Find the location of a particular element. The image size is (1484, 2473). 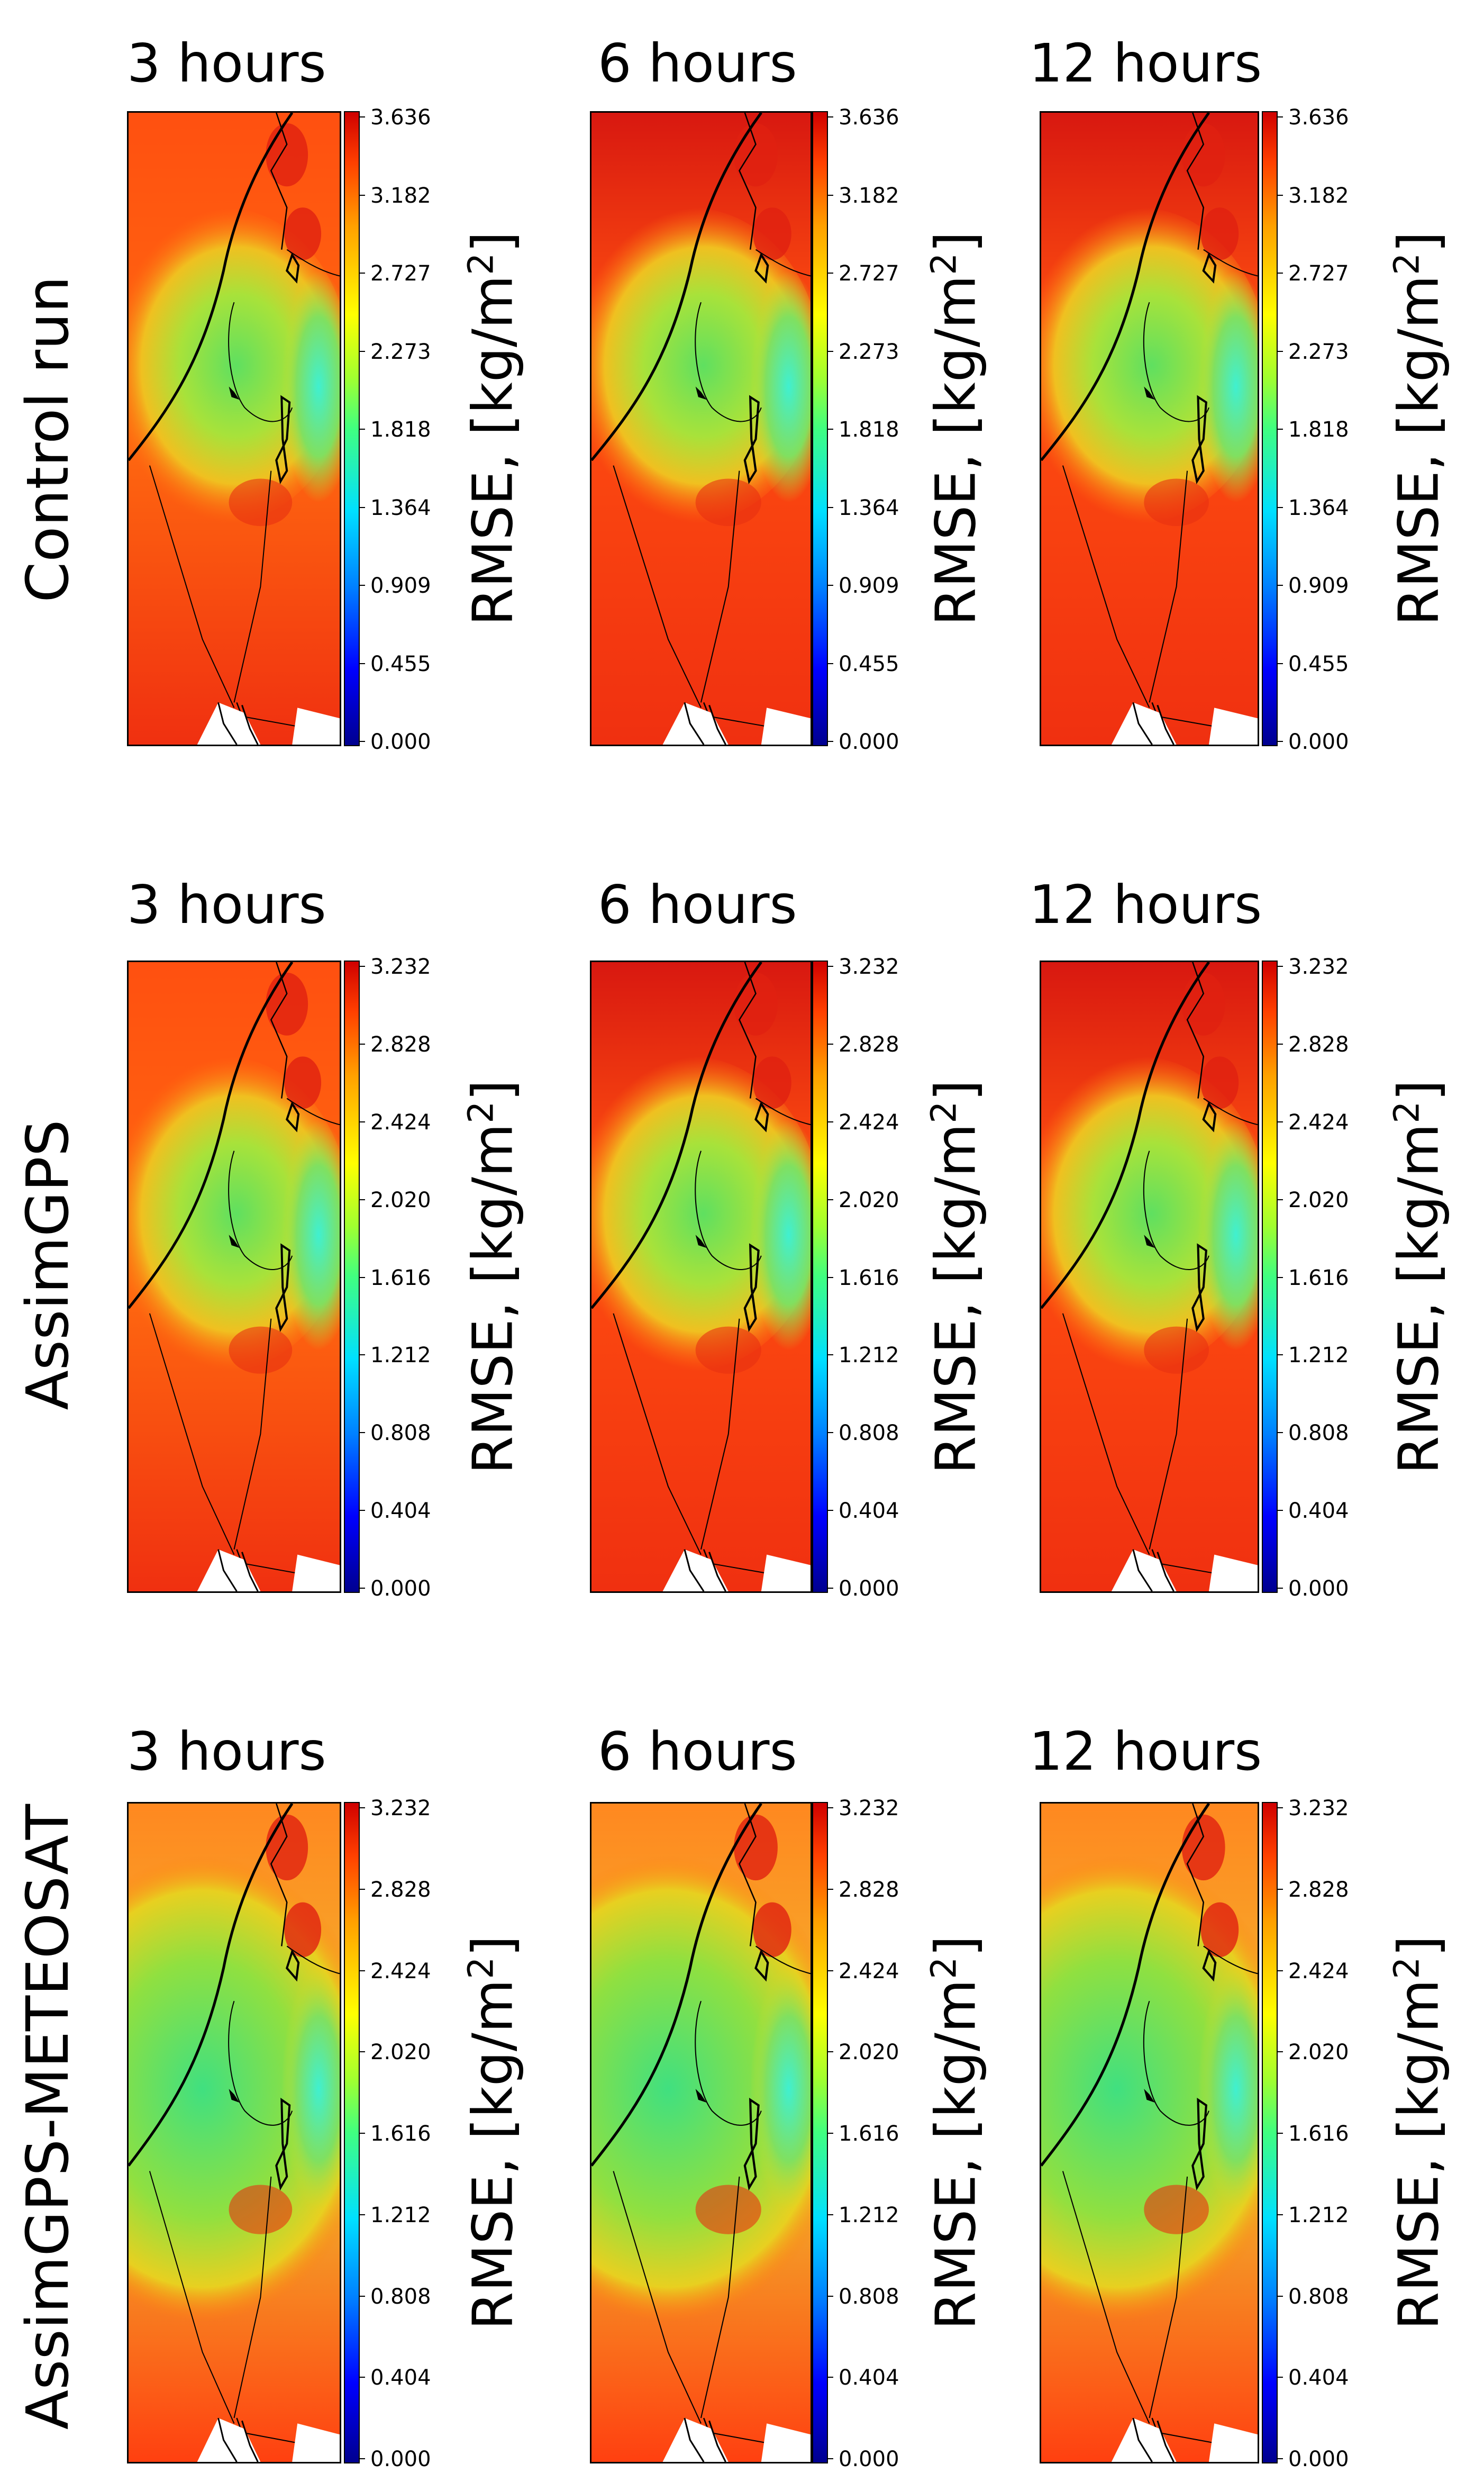

colorbar-tick-label: 2.727 is located at coordinates (1318, 273).